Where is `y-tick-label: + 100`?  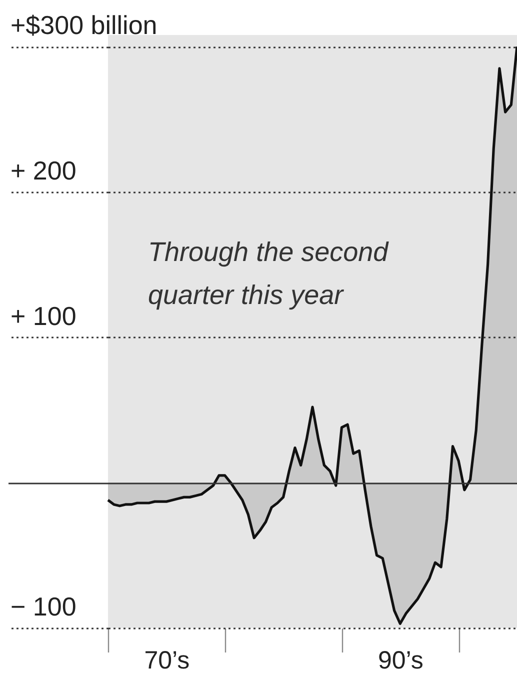 y-tick-label: + 100 is located at coordinates (43, 315).